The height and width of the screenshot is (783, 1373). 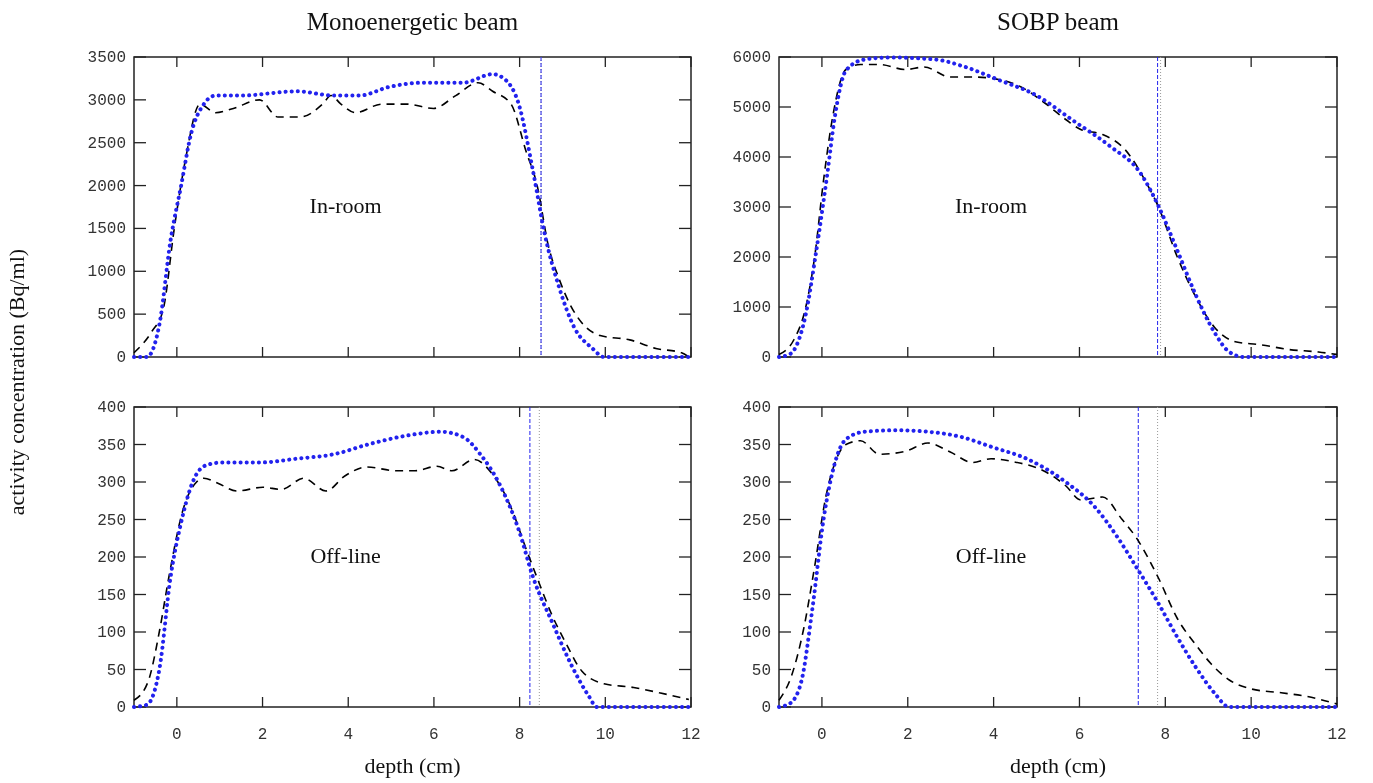 I want to click on y-tick-label: 6000, so click(x=751, y=58).